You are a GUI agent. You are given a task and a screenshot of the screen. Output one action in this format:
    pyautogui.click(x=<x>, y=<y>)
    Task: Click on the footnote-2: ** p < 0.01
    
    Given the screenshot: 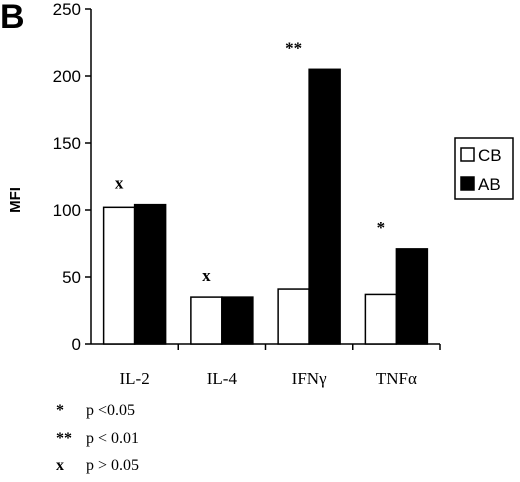 What is the action you would take?
    pyautogui.click(x=97, y=439)
    